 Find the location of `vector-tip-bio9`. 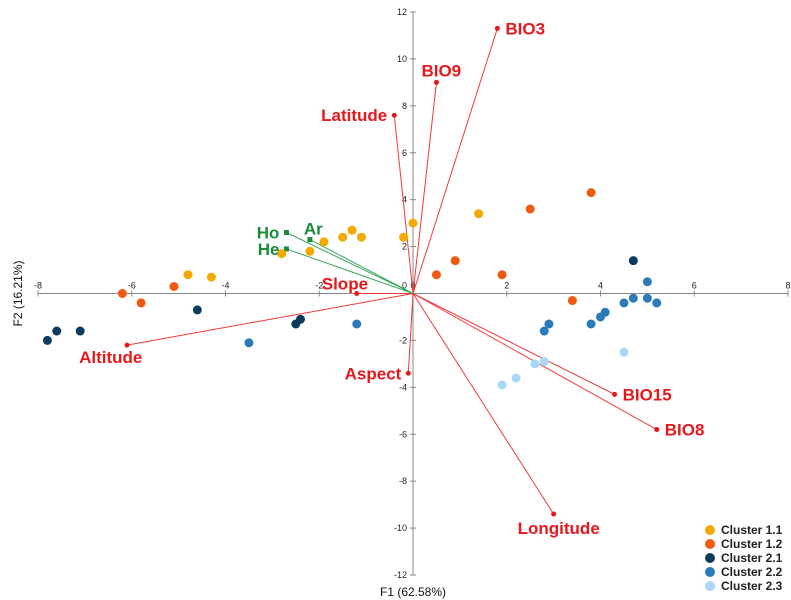

vector-tip-bio9 is located at coordinates (436, 82).